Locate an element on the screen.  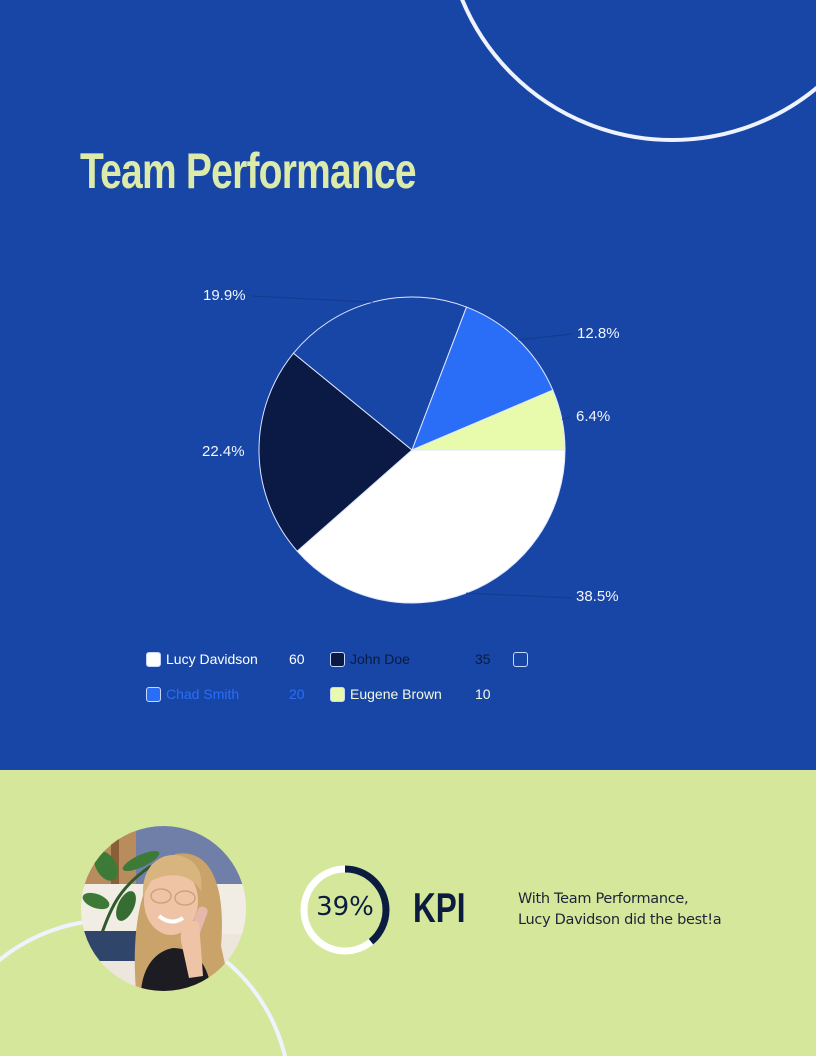
pie-chart is located at coordinates (412, 449).